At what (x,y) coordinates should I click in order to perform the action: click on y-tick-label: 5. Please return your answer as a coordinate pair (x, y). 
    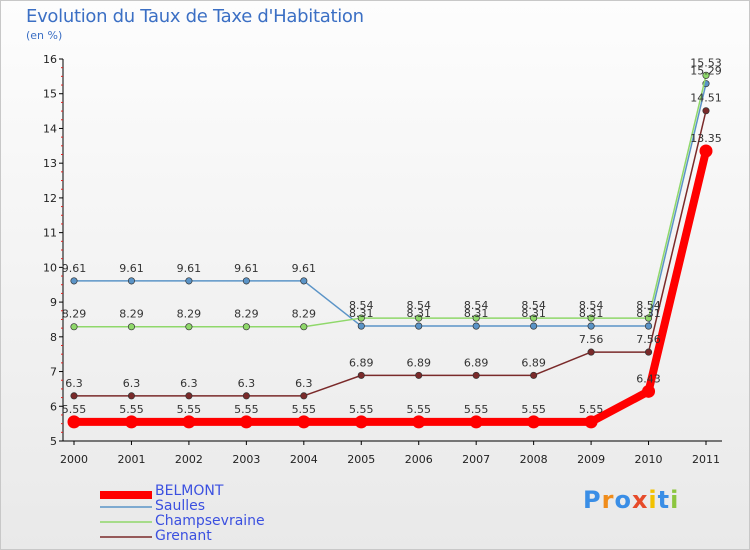
    Looking at the image, I should click on (53, 441).